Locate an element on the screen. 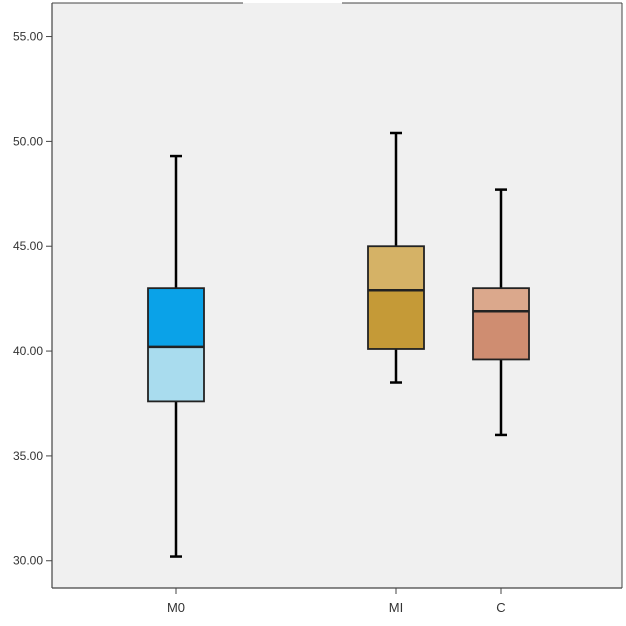 Image resolution: width=626 pixels, height=626 pixels. box-mi is located at coordinates (396, 257).